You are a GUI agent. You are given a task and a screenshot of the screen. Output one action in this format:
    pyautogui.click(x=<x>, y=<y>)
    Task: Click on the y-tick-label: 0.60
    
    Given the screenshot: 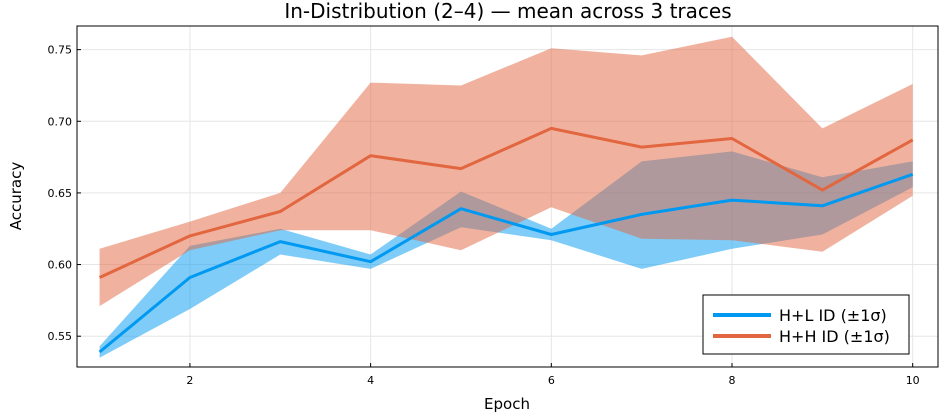 What is the action you would take?
    pyautogui.click(x=60, y=265)
    